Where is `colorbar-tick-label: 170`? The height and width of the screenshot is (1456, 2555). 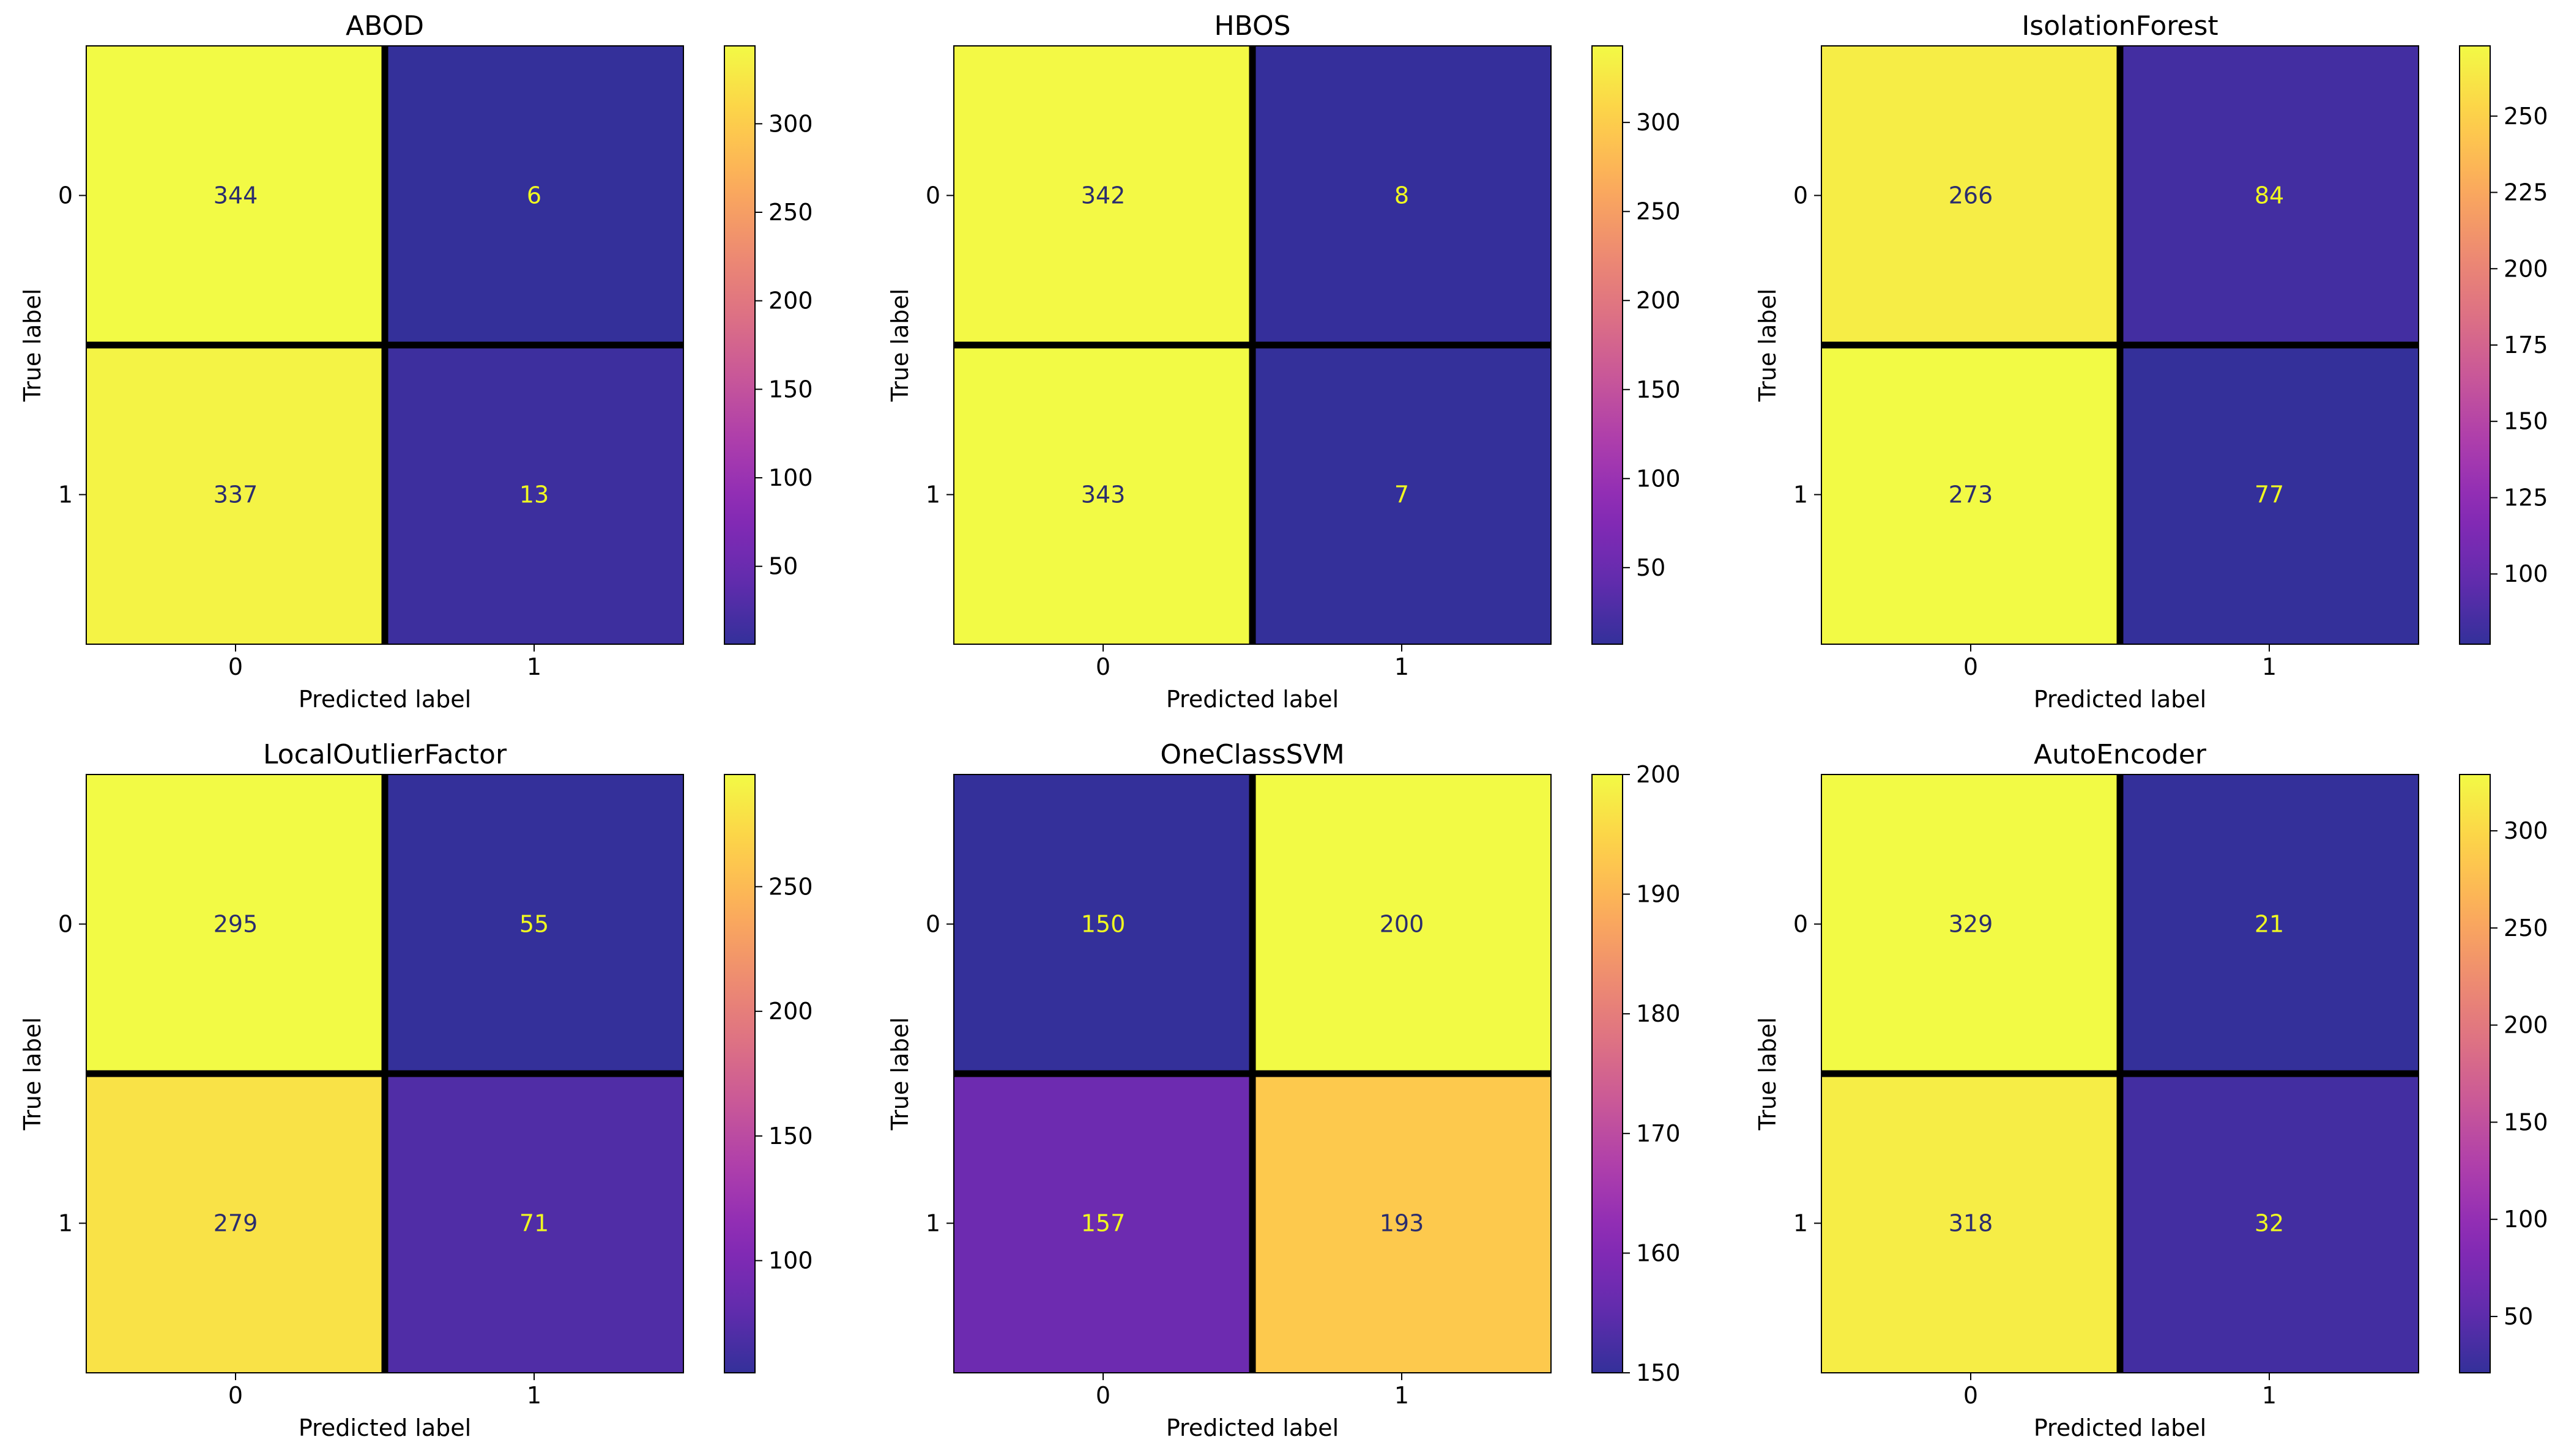
colorbar-tick-label: 170 is located at coordinates (1658, 1133).